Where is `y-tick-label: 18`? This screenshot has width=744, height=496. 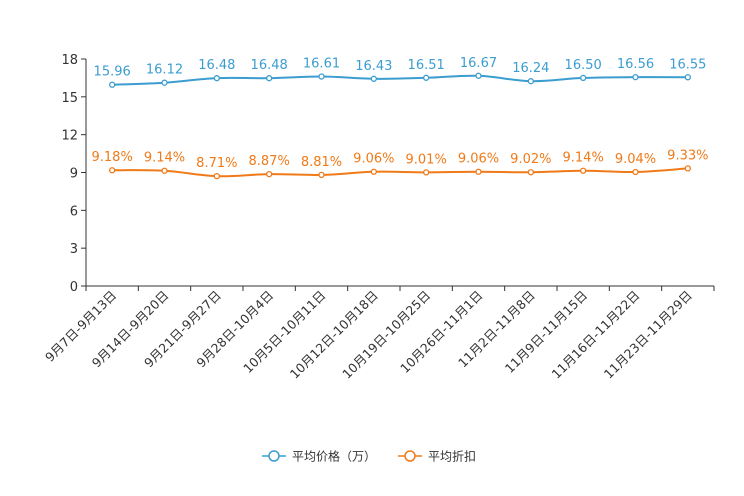
y-tick-label: 18 is located at coordinates (69, 60).